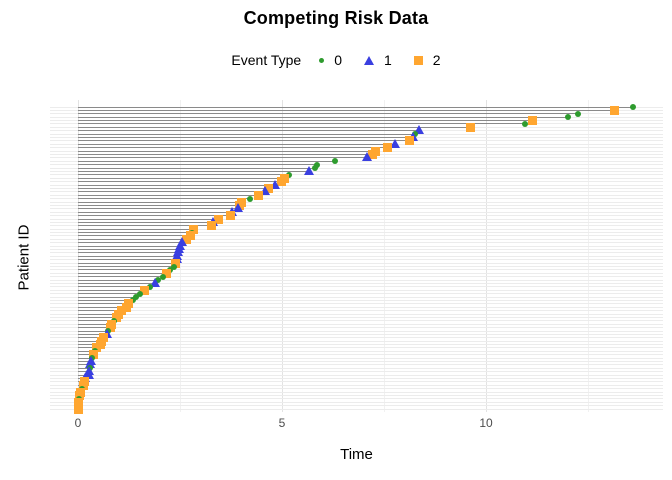  Describe the element at coordinates (266, 60) in the screenshot. I see `legend-title: Event Type` at that location.